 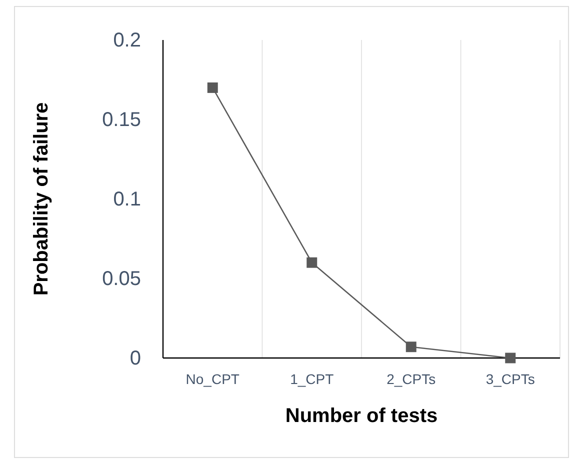 What do you see at coordinates (510, 378) in the screenshot?
I see `x-tick-label: 3_CPTs` at bounding box center [510, 378].